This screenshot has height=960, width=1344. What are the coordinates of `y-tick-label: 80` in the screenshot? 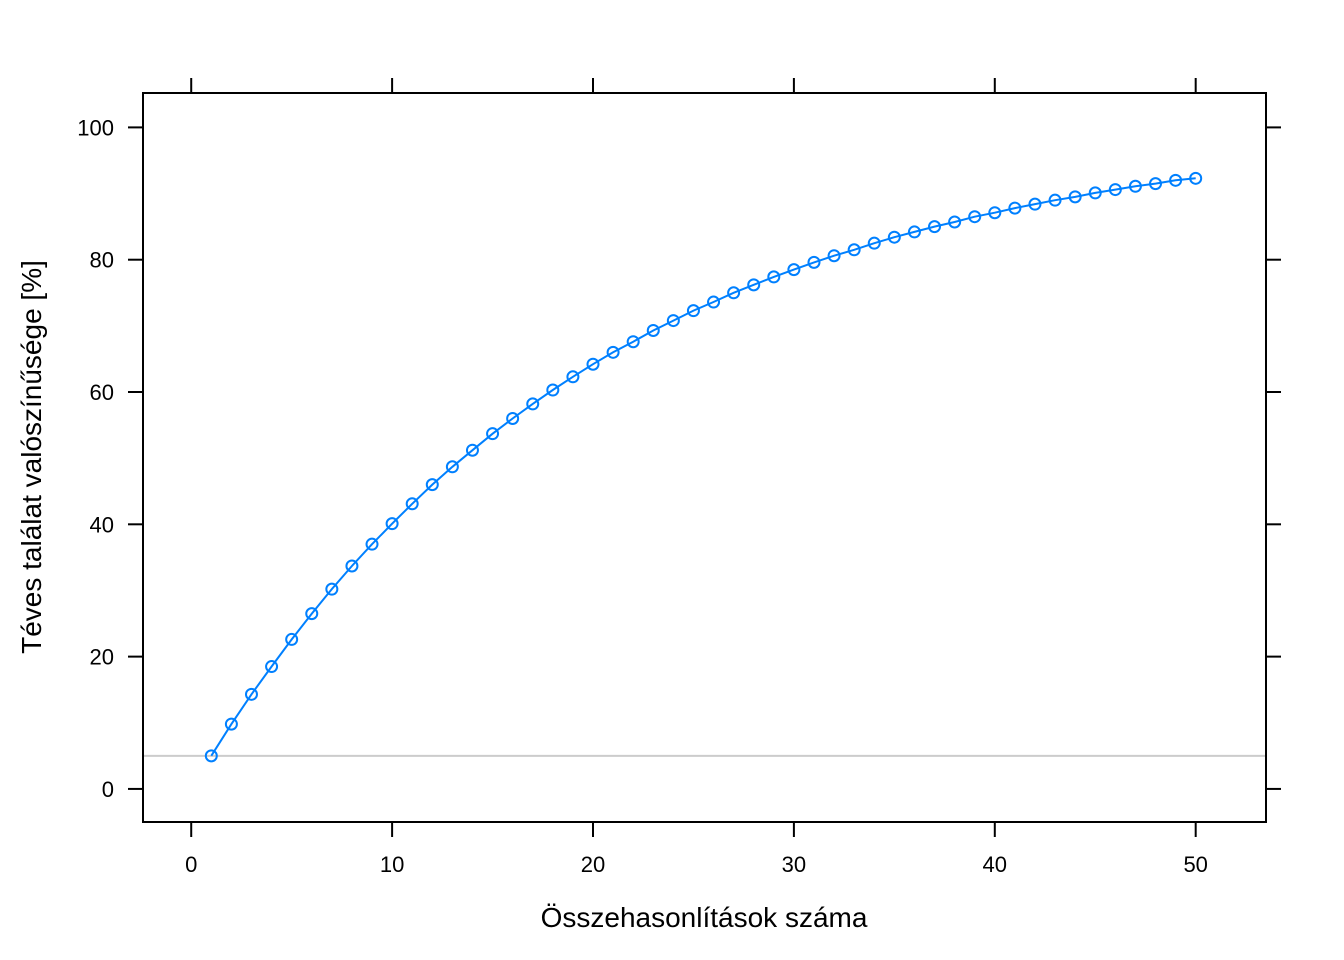 It's located at (102, 260).